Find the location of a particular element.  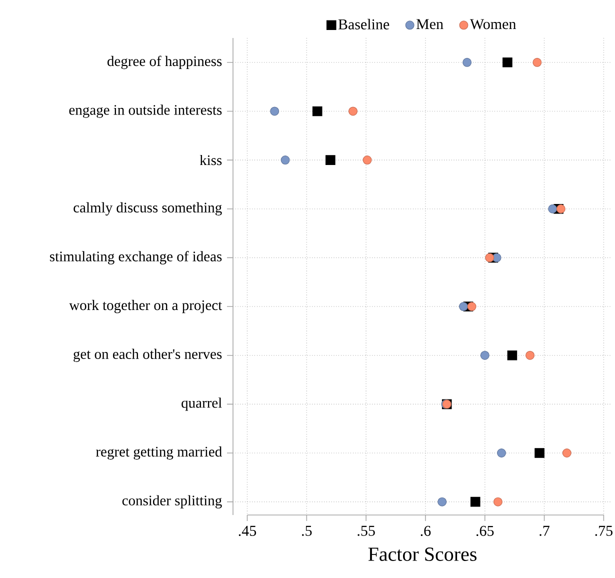

y-tick-label: work together on a project is located at coordinates (145, 307).